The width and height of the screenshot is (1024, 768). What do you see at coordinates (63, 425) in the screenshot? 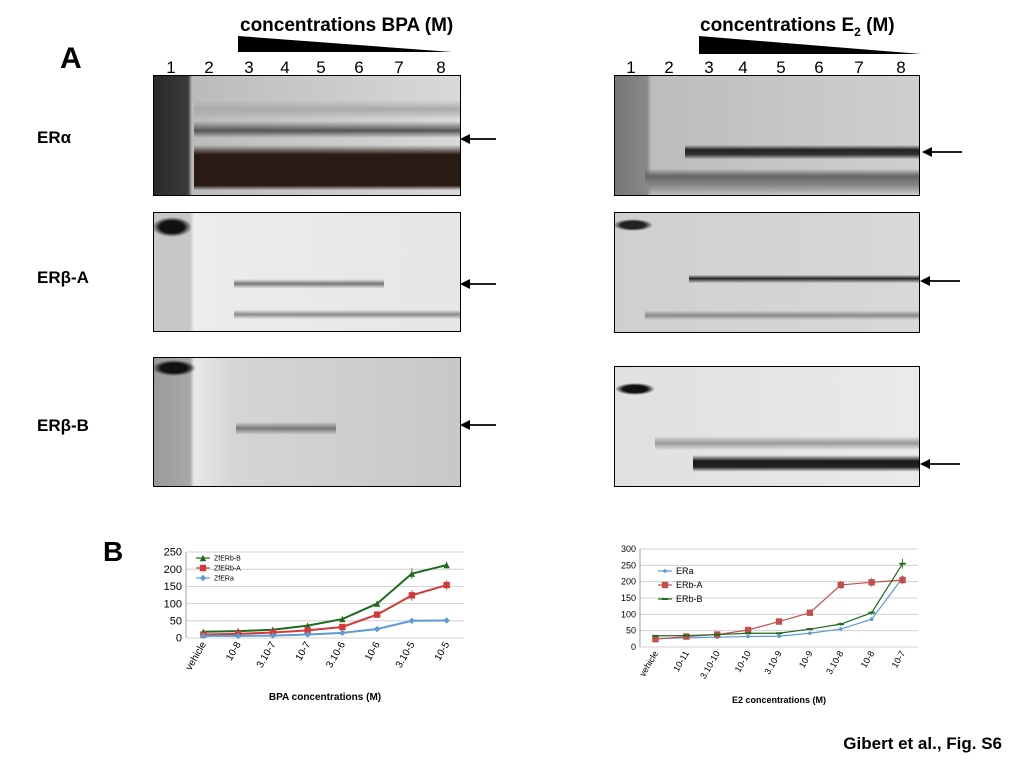
I see `row-label-er-beta-b: ERβ-B` at bounding box center [63, 425].